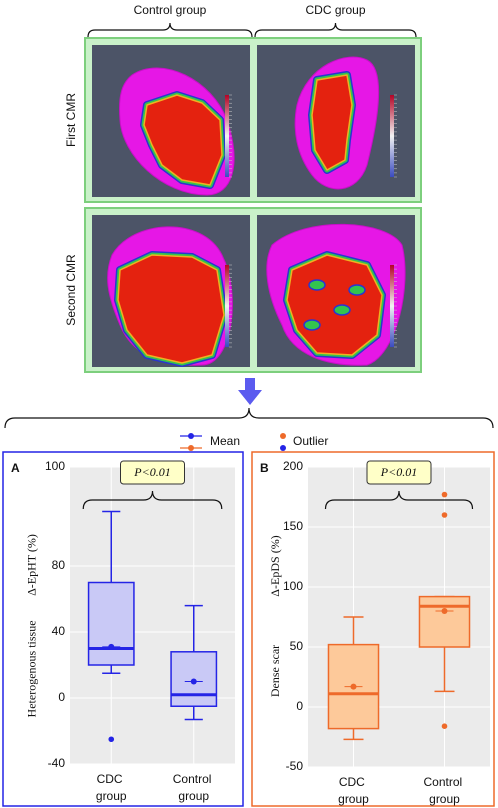  Describe the element at coordinates (32, 668) in the screenshot. I see `y-axis-label: Heterogenous tissue` at that location.